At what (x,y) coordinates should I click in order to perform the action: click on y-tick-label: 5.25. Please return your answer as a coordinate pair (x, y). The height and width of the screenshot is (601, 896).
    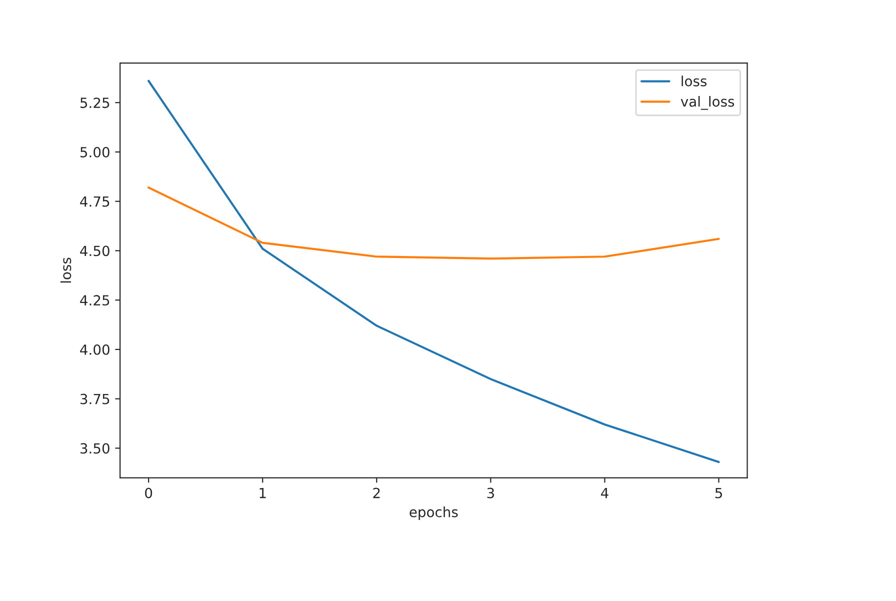
    Looking at the image, I should click on (95, 103).